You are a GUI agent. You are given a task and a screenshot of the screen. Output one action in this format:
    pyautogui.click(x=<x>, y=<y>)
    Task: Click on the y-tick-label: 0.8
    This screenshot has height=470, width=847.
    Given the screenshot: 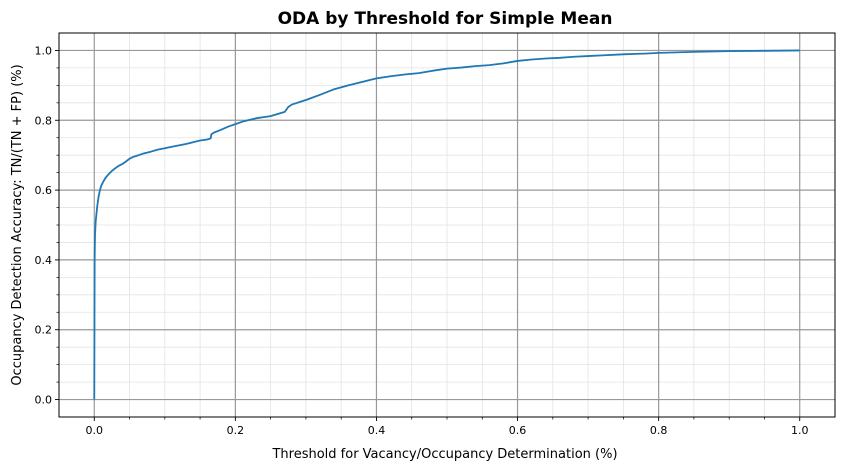 What is the action you would take?
    pyautogui.click(x=44, y=120)
    